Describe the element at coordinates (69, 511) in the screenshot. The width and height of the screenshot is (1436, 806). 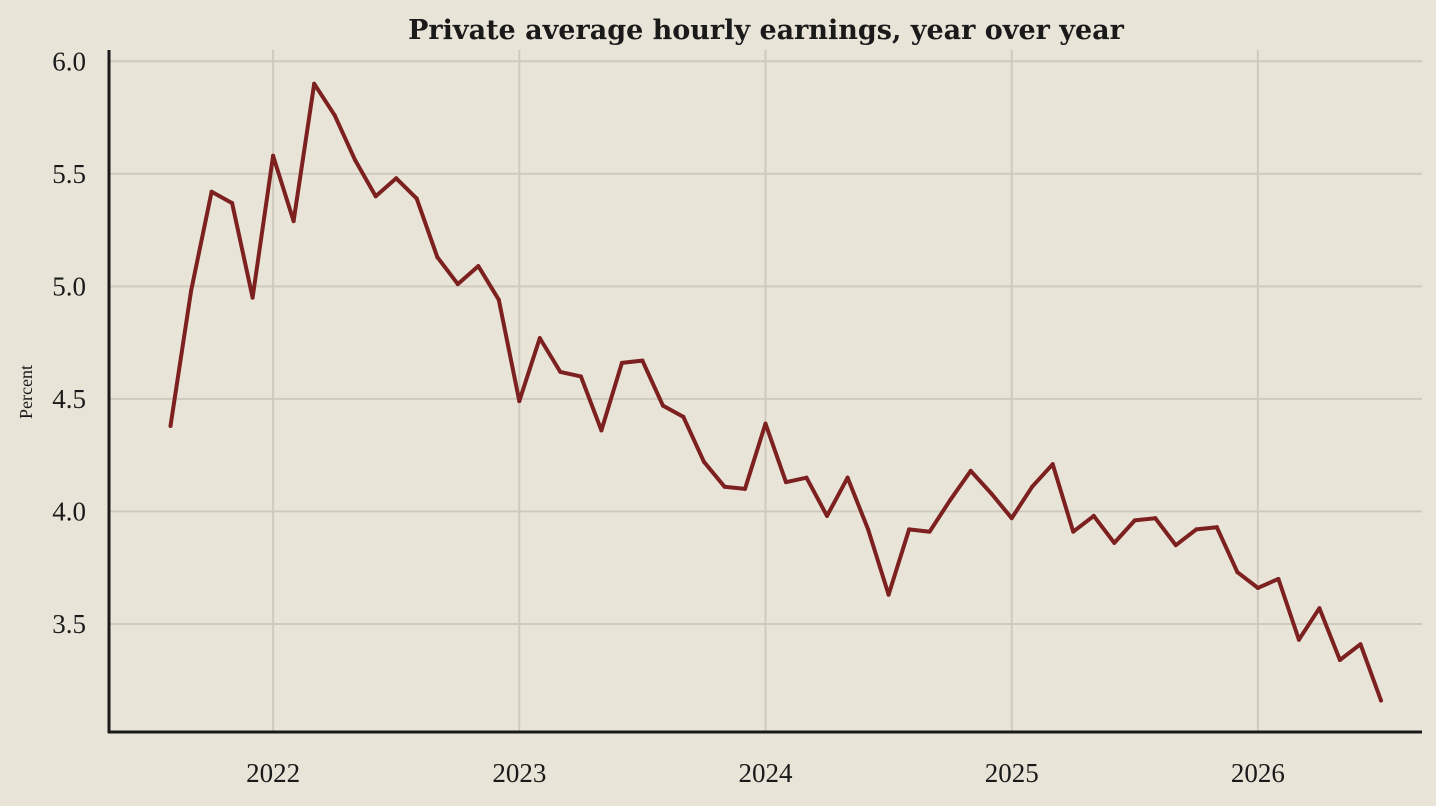
I see `y-tick-label: 4.0` at that location.